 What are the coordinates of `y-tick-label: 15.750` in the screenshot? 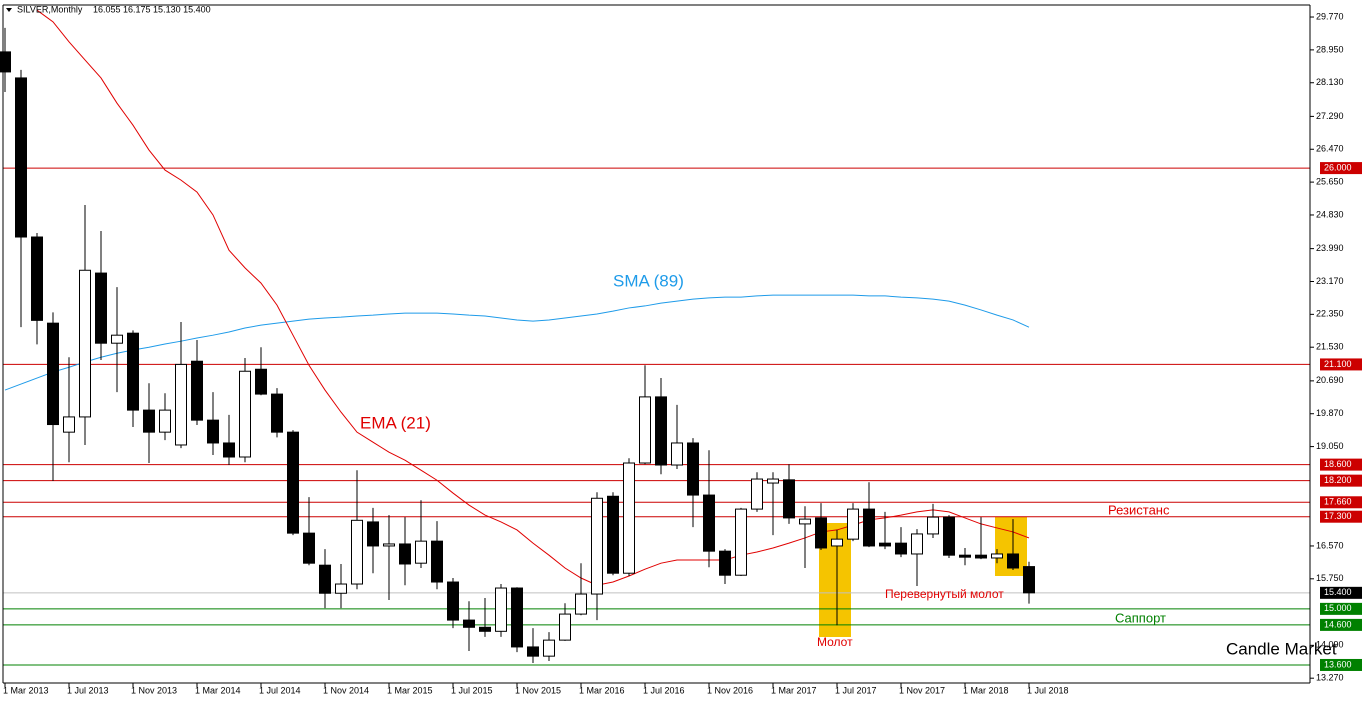 It's located at (1330, 578).